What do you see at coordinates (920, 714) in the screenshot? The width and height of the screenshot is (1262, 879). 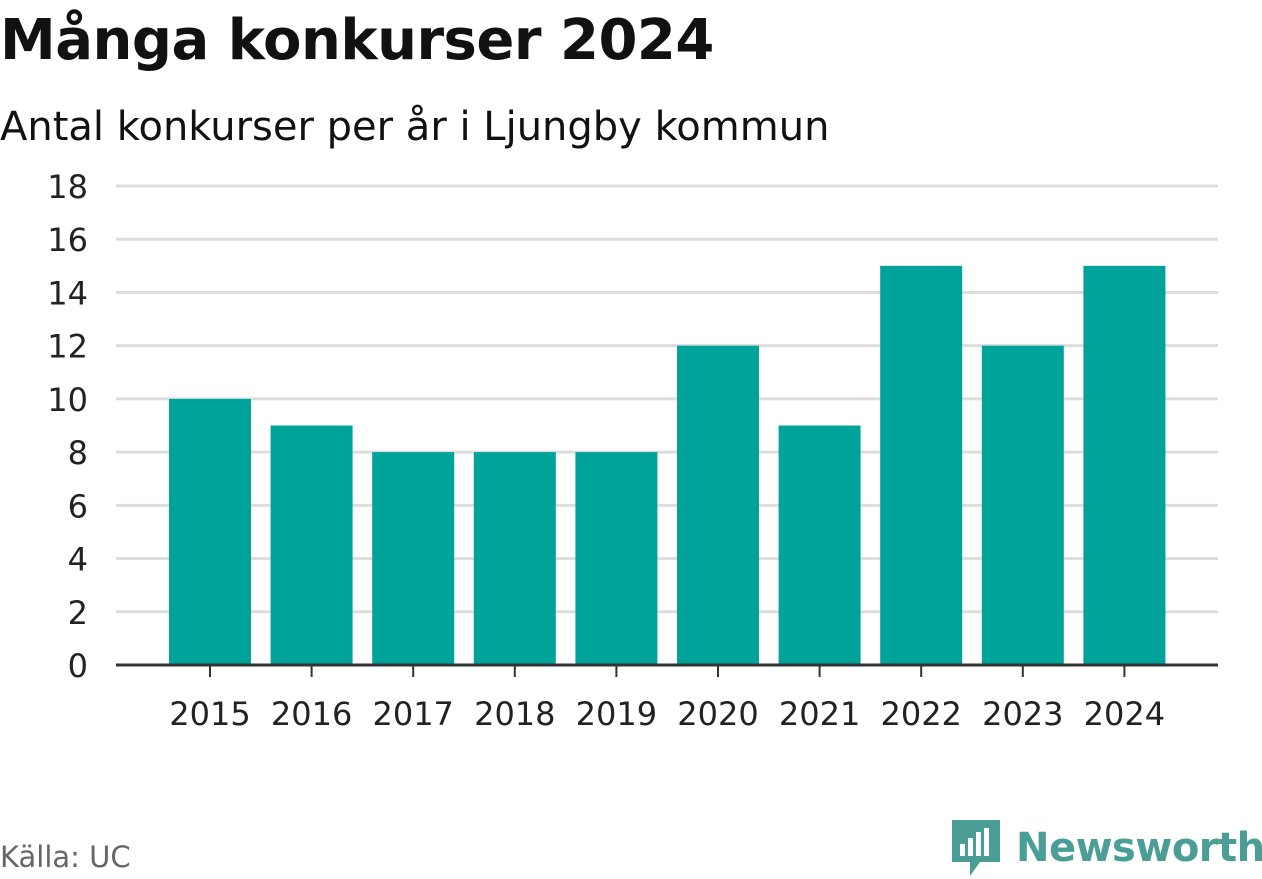 I see `x-tick-label: 2022` at bounding box center [920, 714].